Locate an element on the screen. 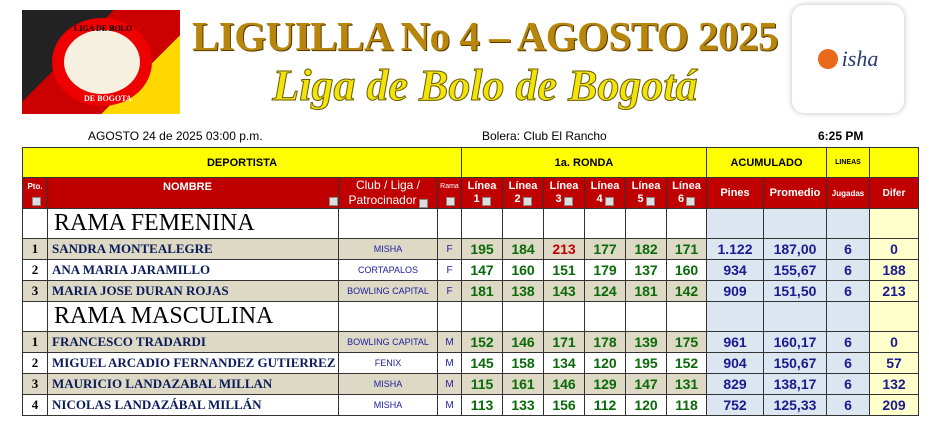  pines: 934 is located at coordinates (735, 270).